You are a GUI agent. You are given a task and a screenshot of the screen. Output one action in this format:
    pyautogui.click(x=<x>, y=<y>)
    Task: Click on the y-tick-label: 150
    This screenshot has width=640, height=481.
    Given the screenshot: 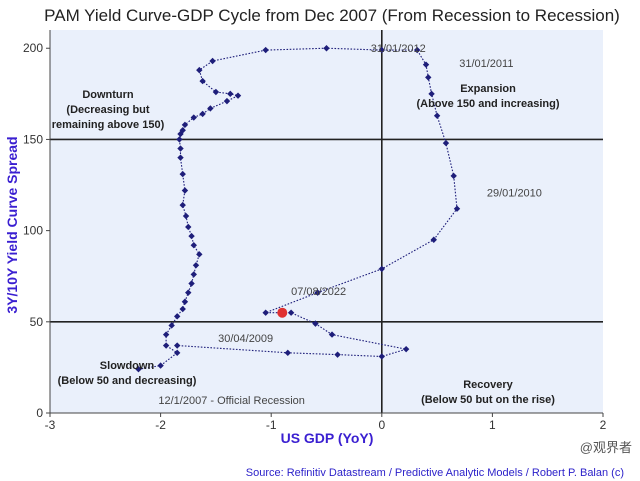 What is the action you would take?
    pyautogui.click(x=33, y=139)
    